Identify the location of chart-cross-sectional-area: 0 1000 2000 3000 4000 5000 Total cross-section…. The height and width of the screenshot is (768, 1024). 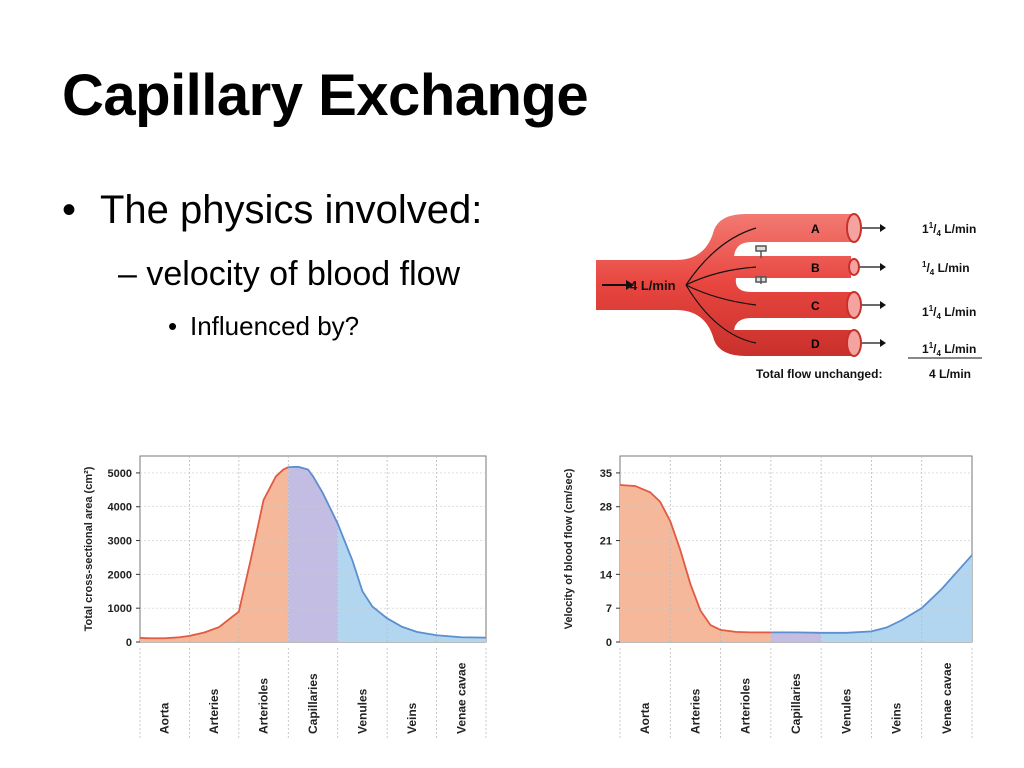
(285, 596).